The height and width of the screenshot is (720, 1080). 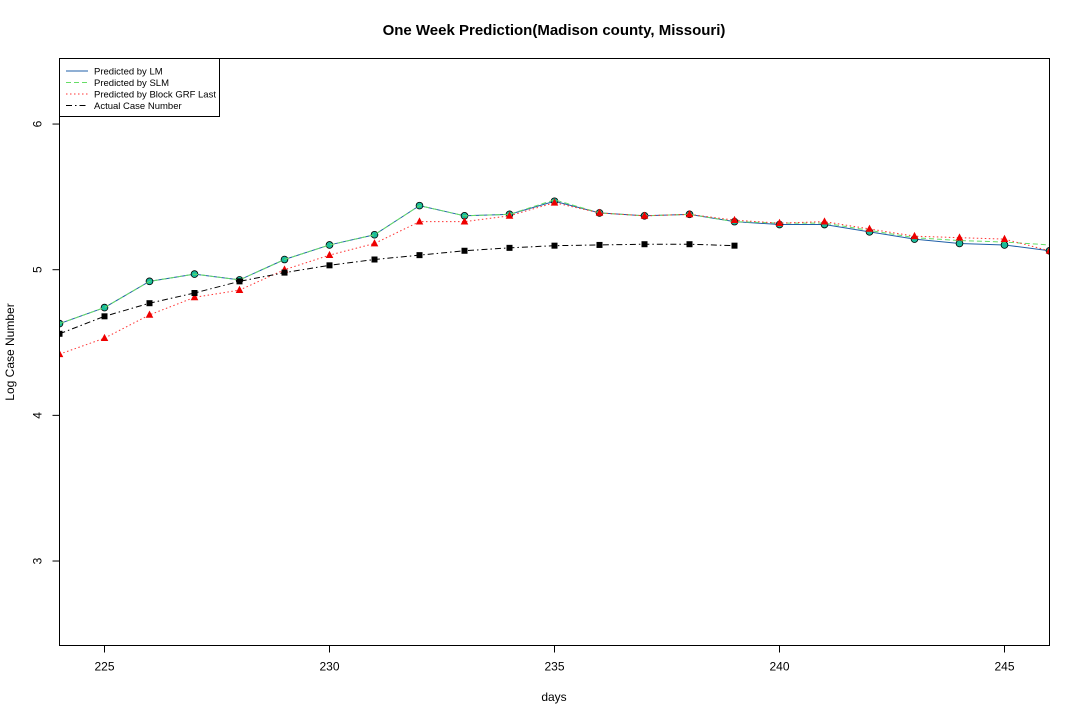 What do you see at coordinates (38, 560) in the screenshot?
I see `y-tick-label: 3` at bounding box center [38, 560].